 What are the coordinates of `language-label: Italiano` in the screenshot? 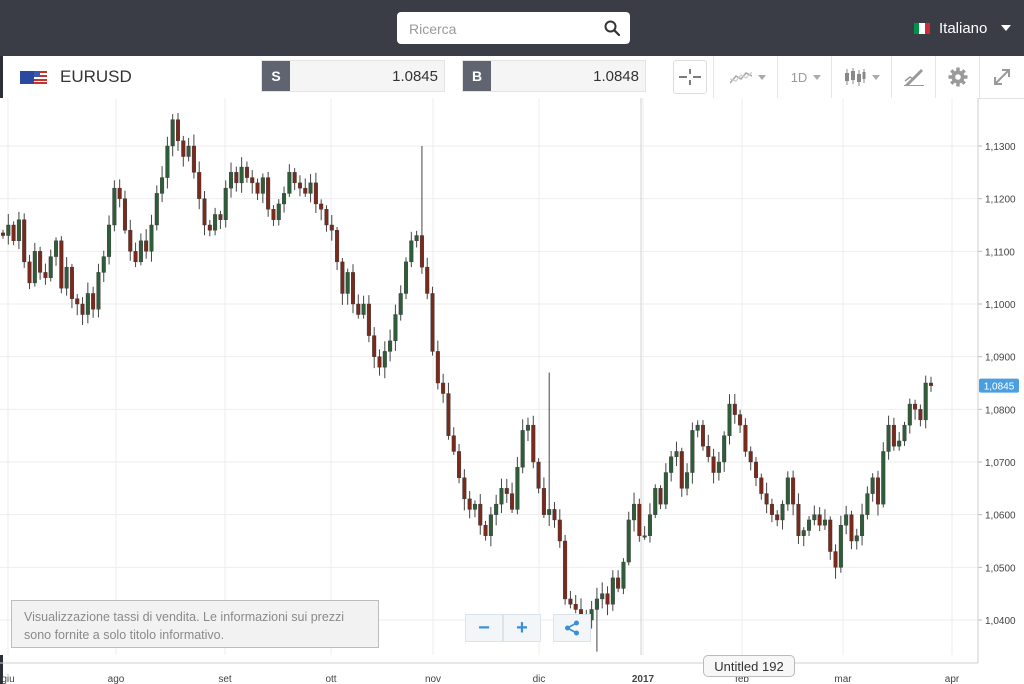 It's located at (963, 28).